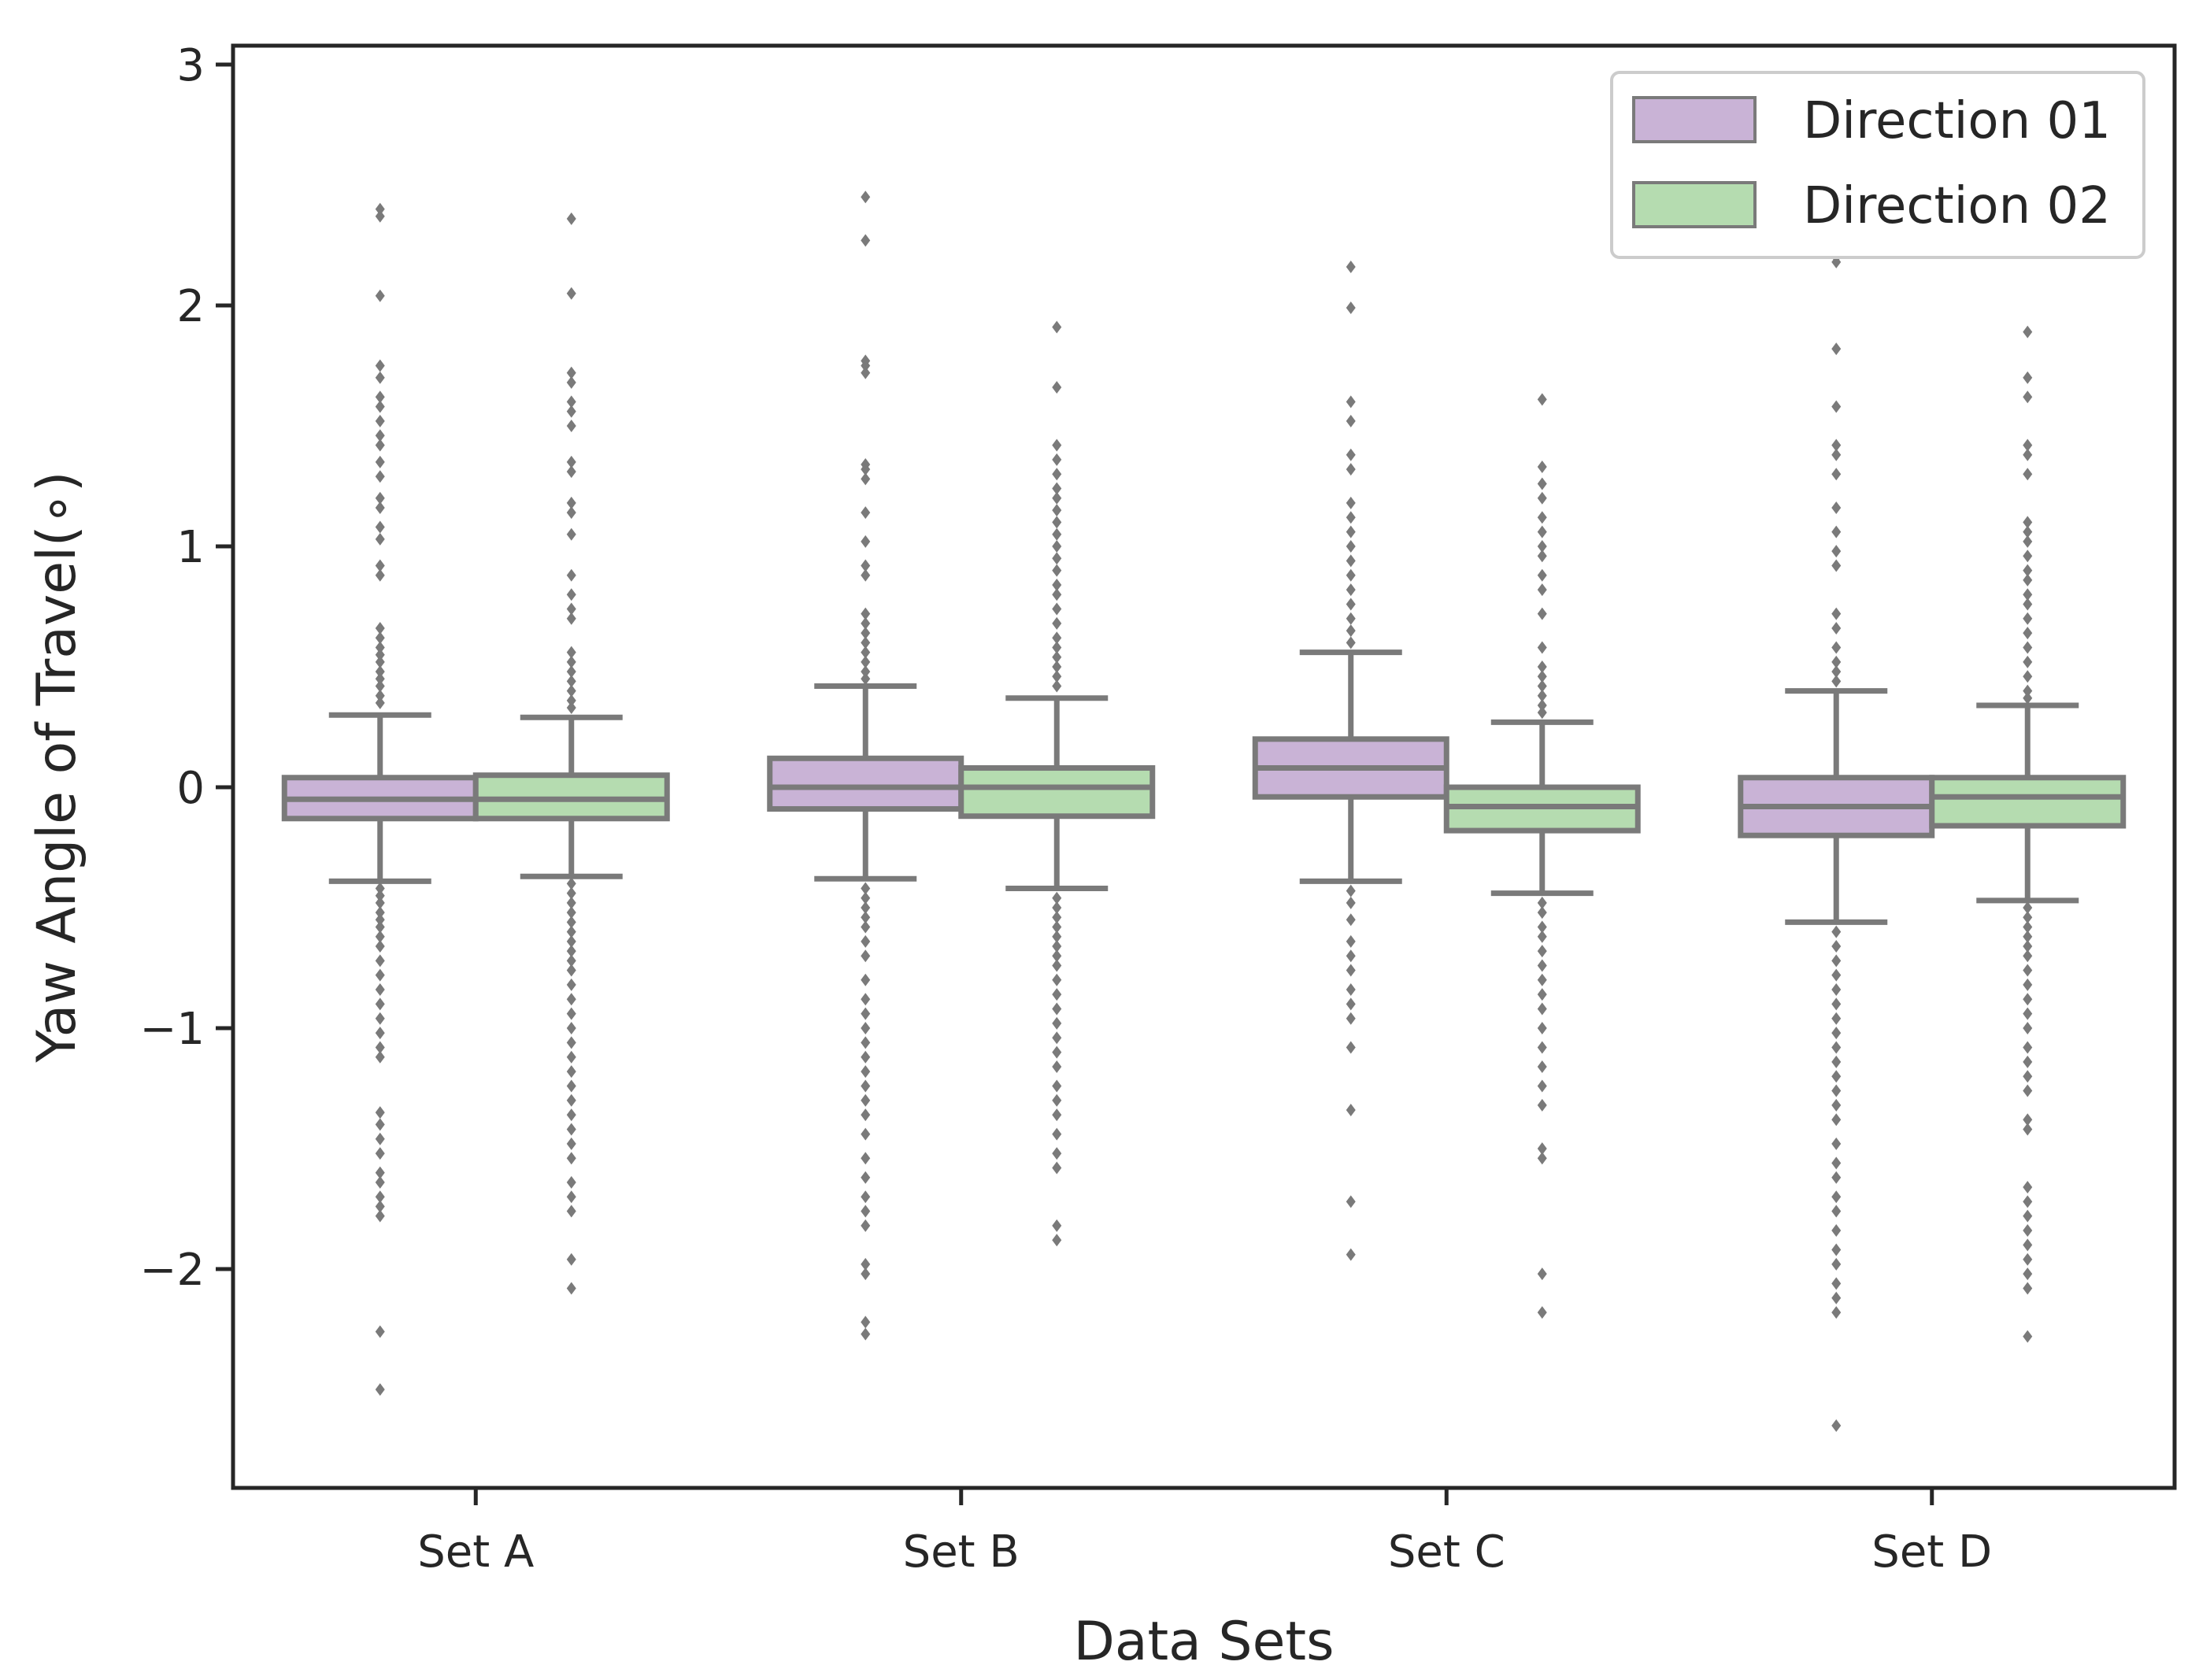 Image resolution: width=2199 pixels, height=1680 pixels. Describe the element at coordinates (1931, 1552) in the screenshot. I see `x-tick-label: Set D` at that location.